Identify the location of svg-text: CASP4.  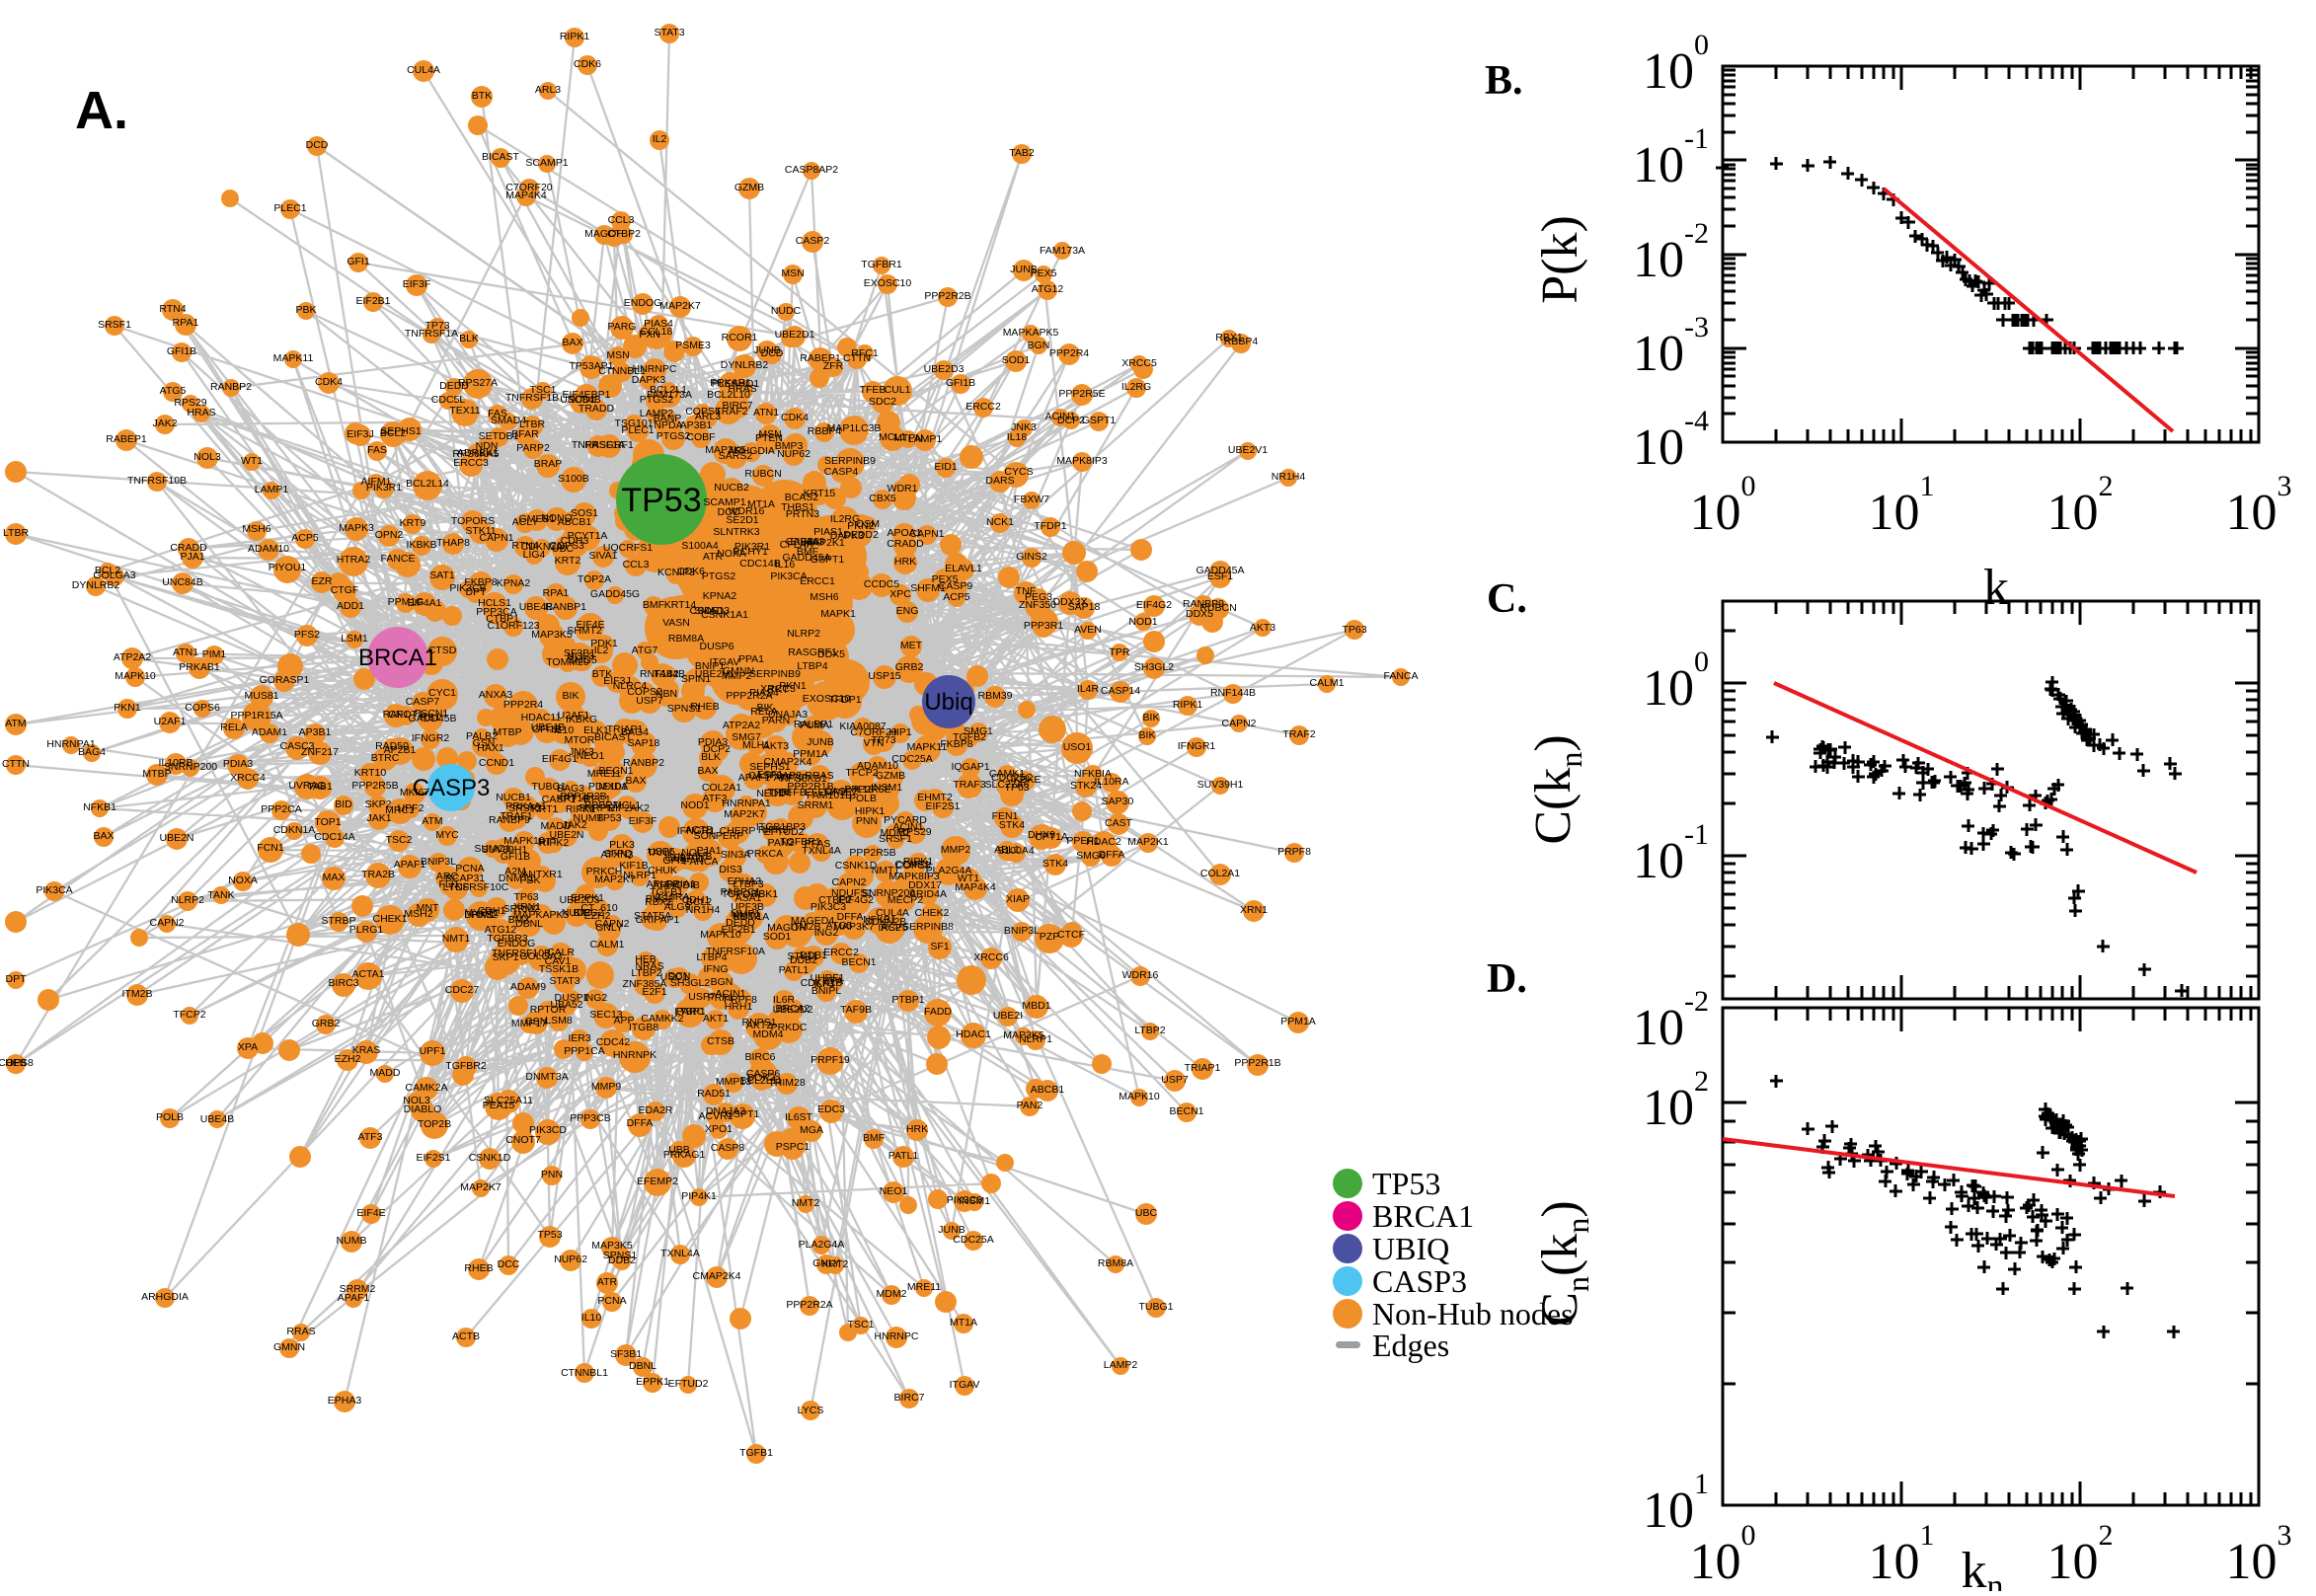
(841, 472).